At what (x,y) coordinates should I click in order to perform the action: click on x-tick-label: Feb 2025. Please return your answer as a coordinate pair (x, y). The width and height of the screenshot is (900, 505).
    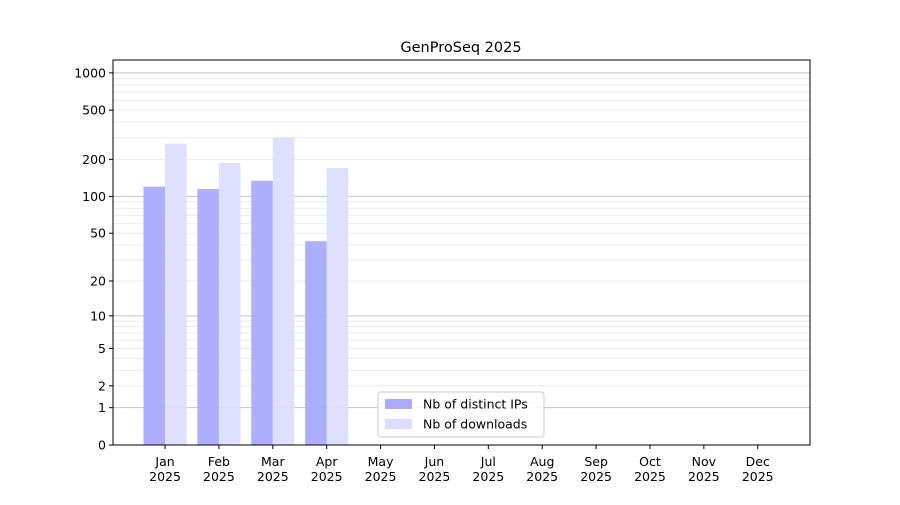
    Looking at the image, I should click on (219, 469).